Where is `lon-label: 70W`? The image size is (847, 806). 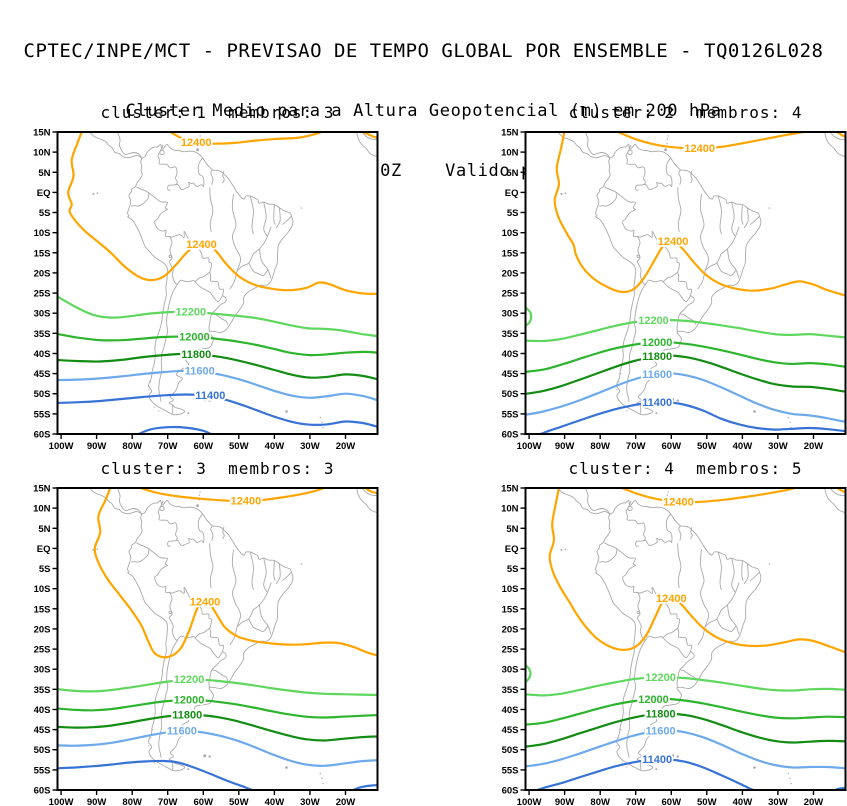
lon-label: 70W is located at coordinates (168, 801).